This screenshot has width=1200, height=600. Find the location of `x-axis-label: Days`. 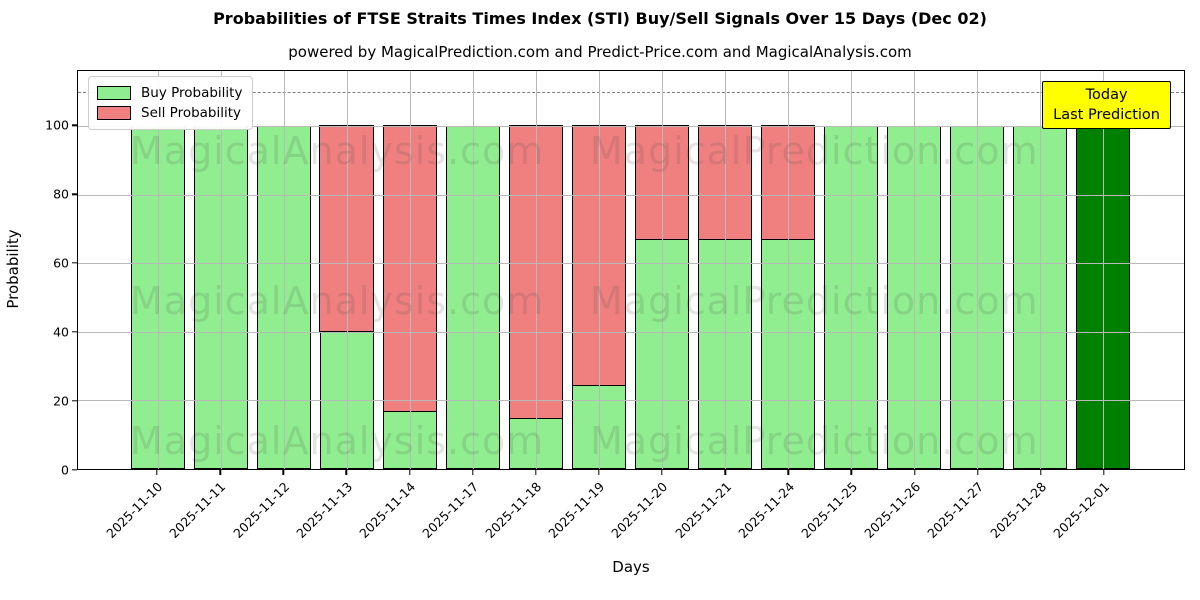

x-axis-label: Days is located at coordinates (631, 567).